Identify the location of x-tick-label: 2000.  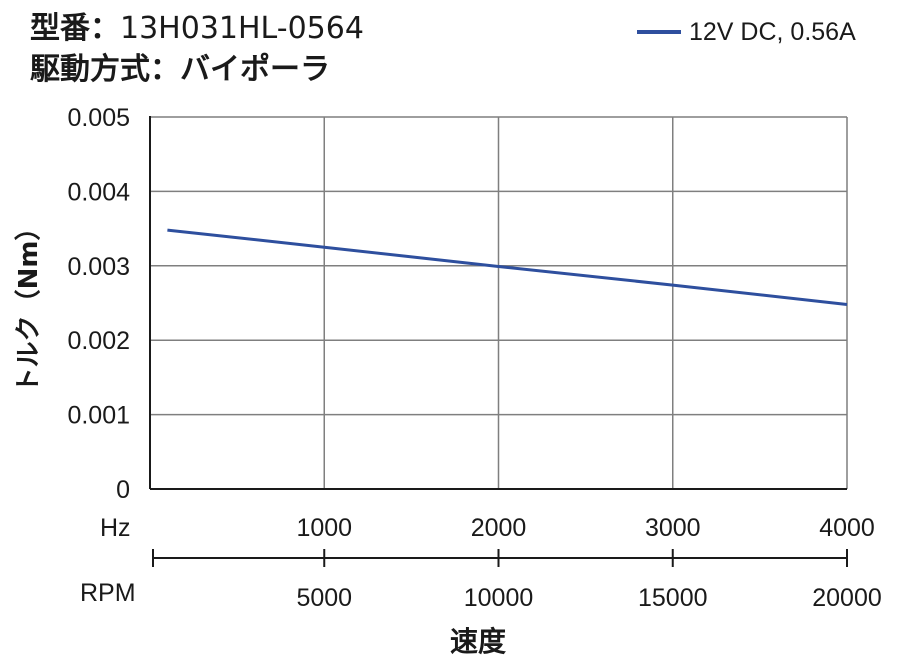
(499, 528).